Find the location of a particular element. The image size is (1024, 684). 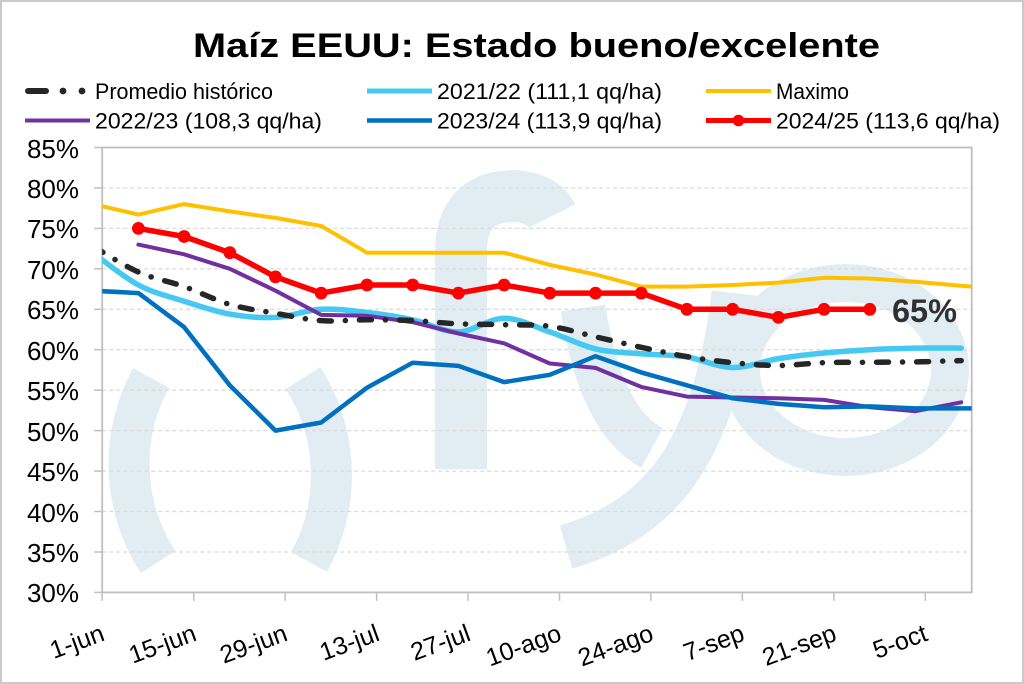

svg-text: 2021/22 (111,1 qq/ha) is located at coordinates (549, 91).